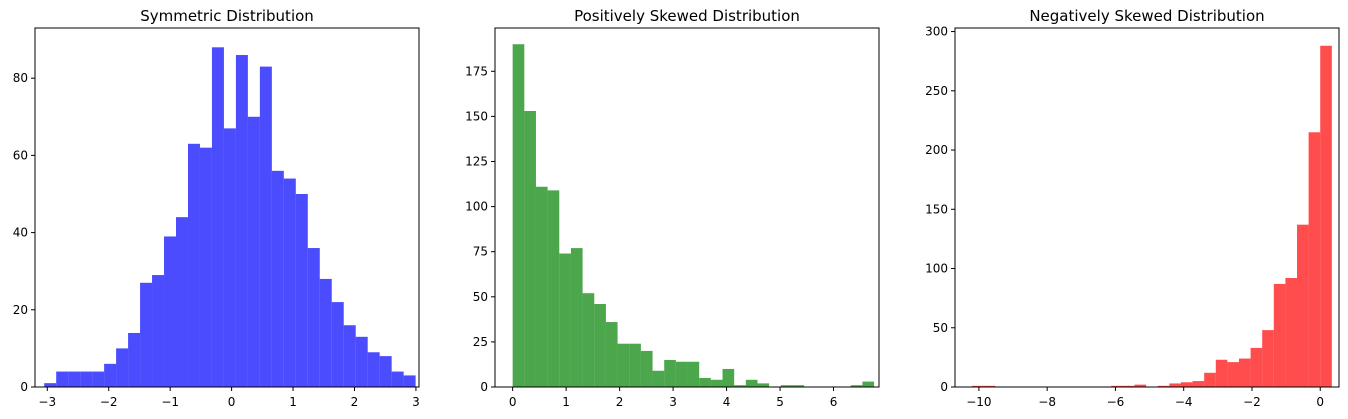 Image resolution: width=1348 pixels, height=419 pixels. Describe the element at coordinates (1184, 402) in the screenshot. I see `x-tick-label: −4` at that location.